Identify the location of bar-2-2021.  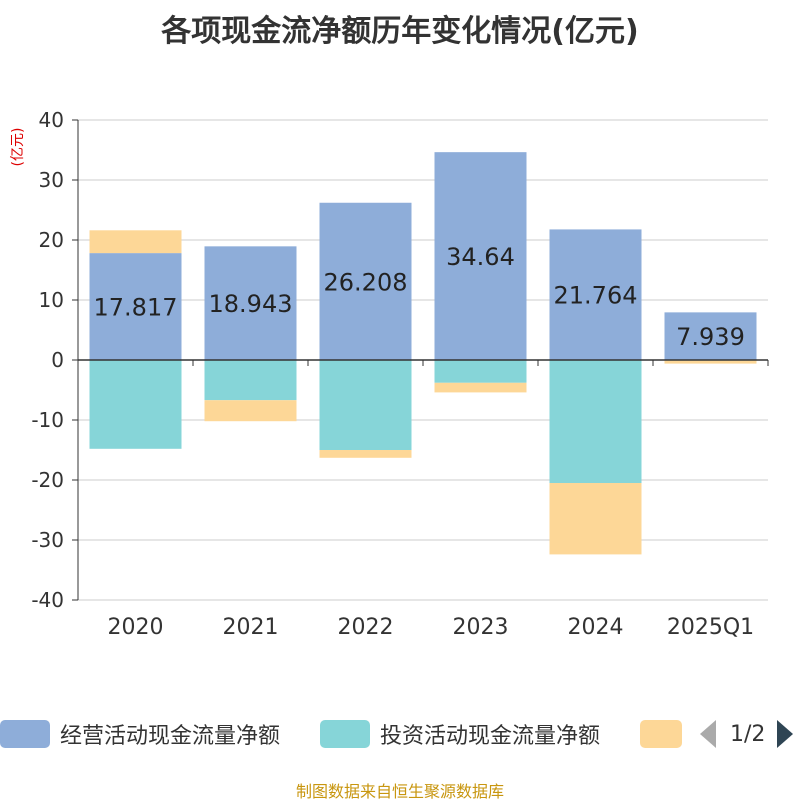
(250, 411).